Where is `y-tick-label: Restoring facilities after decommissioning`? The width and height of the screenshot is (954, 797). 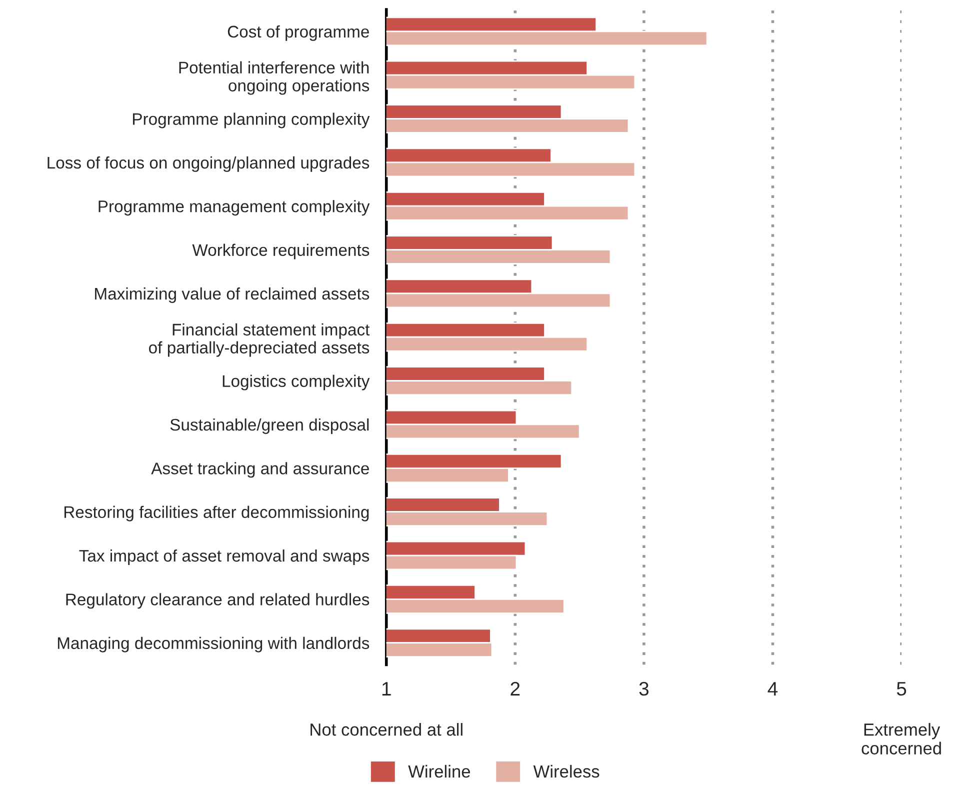
y-tick-label: Restoring facilities after decommissioning is located at coordinates (216, 514).